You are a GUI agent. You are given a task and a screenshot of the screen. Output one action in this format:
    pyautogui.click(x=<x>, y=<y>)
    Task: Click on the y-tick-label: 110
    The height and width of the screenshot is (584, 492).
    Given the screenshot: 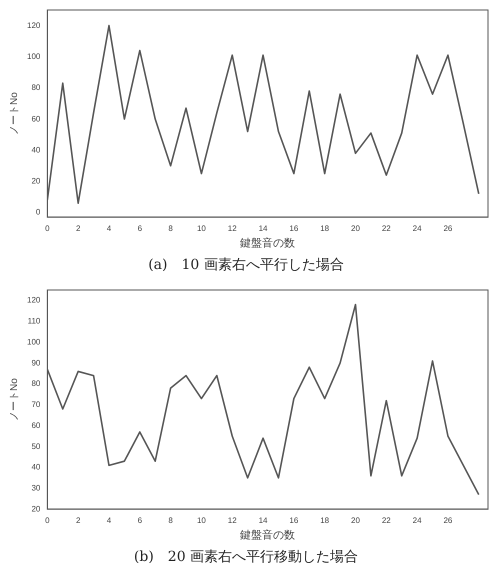 What is the action you would take?
    pyautogui.click(x=34, y=321)
    